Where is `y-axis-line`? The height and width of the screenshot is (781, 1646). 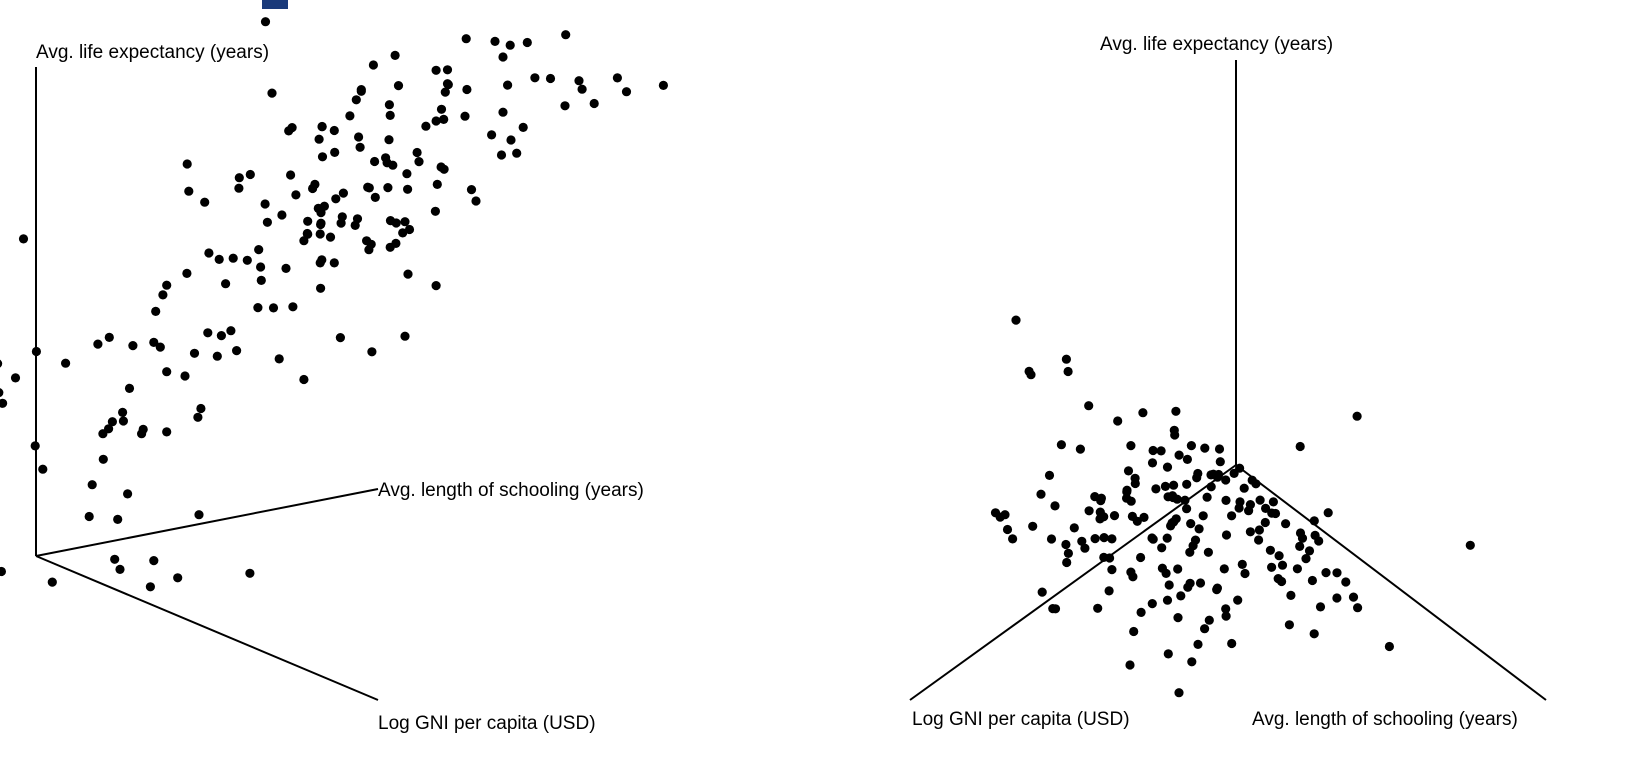
y-axis-line is located at coordinates (207, 522).